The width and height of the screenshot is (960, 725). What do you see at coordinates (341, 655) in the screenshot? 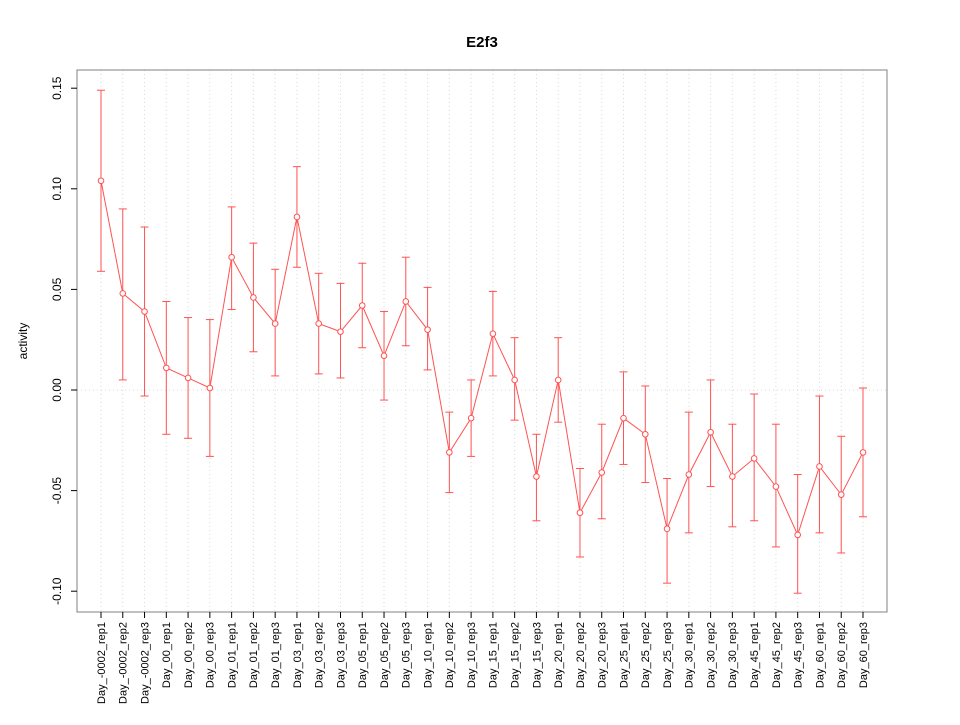
I see `x-tick-label: Day_03_rep3` at bounding box center [341, 655].